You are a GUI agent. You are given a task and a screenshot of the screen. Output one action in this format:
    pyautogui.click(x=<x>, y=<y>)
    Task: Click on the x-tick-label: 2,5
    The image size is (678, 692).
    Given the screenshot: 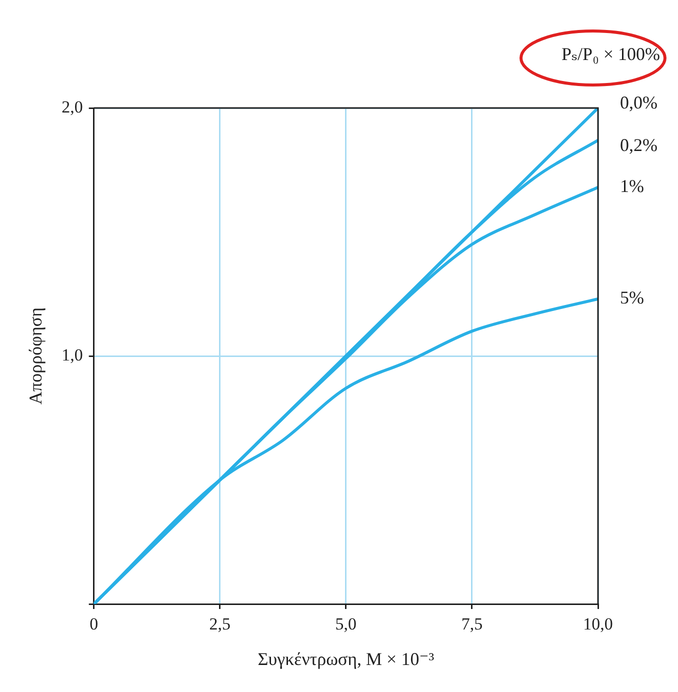 What is the action you would take?
    pyautogui.click(x=220, y=624)
    